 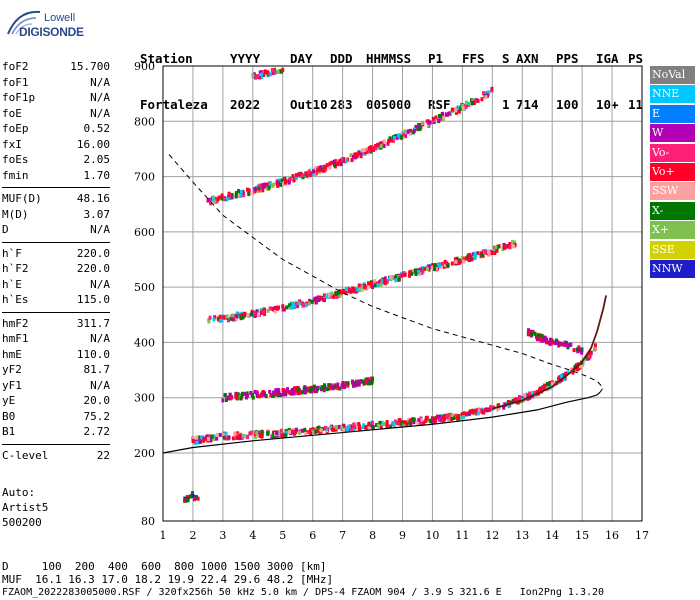 What do you see at coordinates (389, 104) in the screenshot?
I see `header-value-4: 005000` at bounding box center [389, 104].